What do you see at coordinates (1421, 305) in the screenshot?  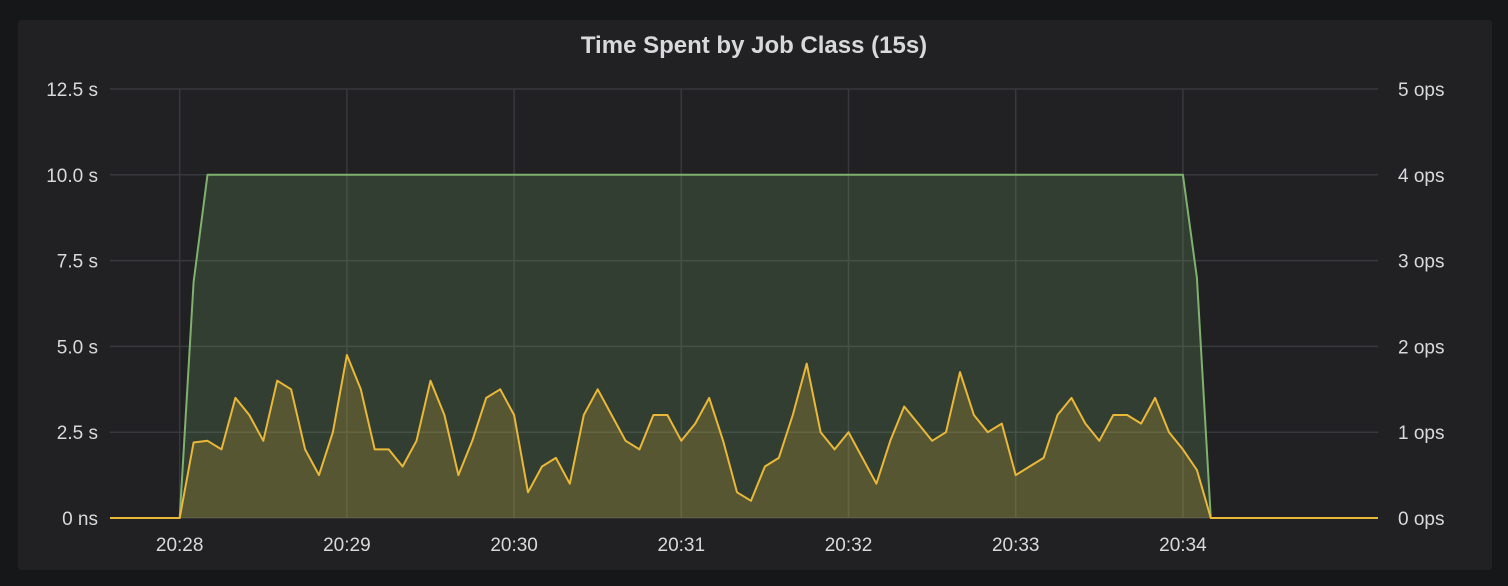 I see `right-y-axis: 0 ops 1 ops 2 ops 3 ops 4 ops 5 ops` at bounding box center [1421, 305].